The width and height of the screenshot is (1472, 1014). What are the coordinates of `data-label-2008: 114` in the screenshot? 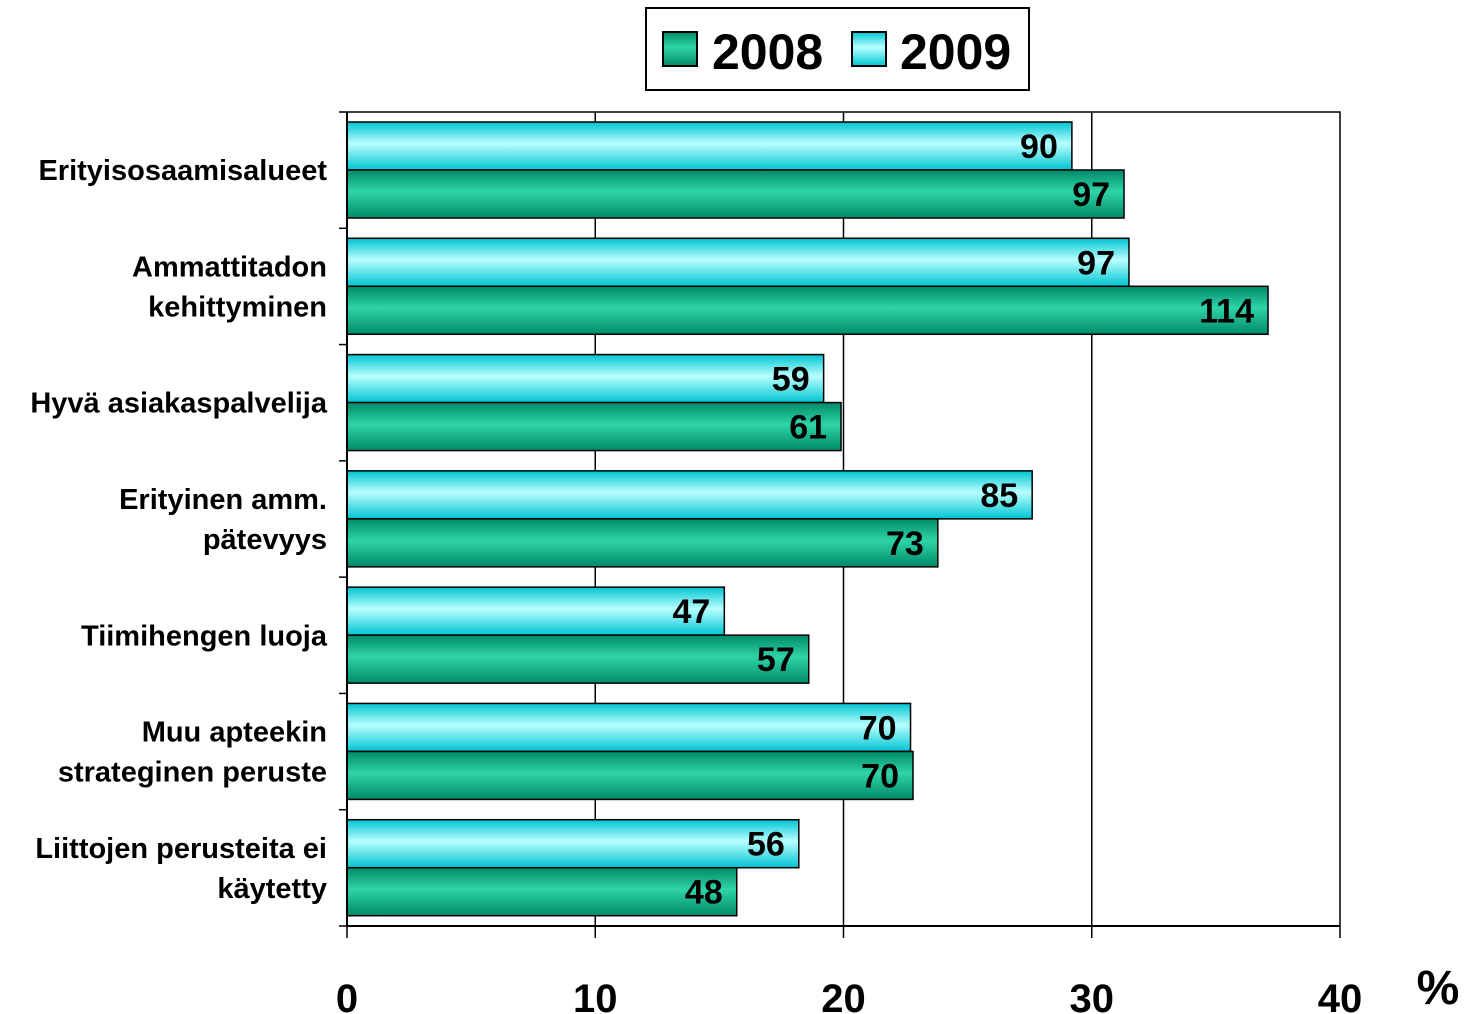 It's located at (1226, 311).